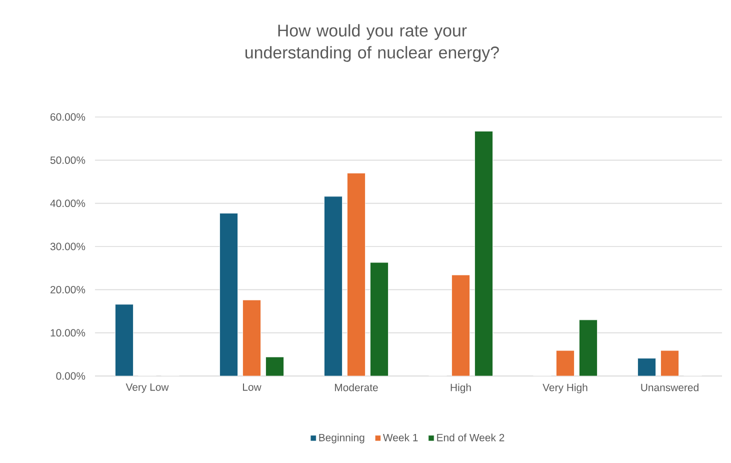 The image size is (731, 463). What do you see at coordinates (68, 333) in the screenshot?
I see `y-tick-label: 10.00%` at bounding box center [68, 333].